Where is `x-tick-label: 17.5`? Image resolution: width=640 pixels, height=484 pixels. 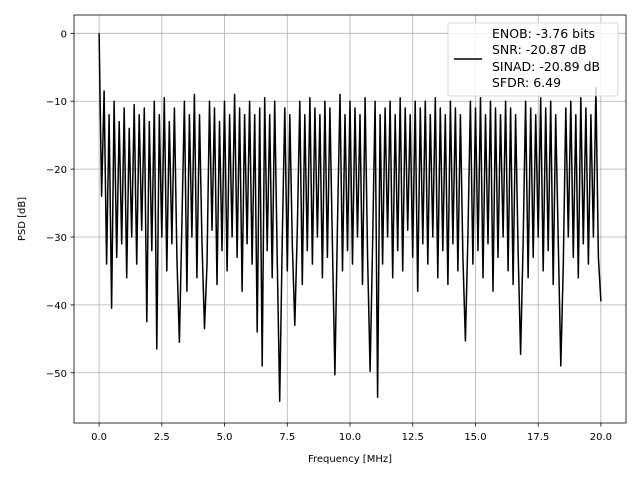
x-tick-label: 17.5 is located at coordinates (538, 437).